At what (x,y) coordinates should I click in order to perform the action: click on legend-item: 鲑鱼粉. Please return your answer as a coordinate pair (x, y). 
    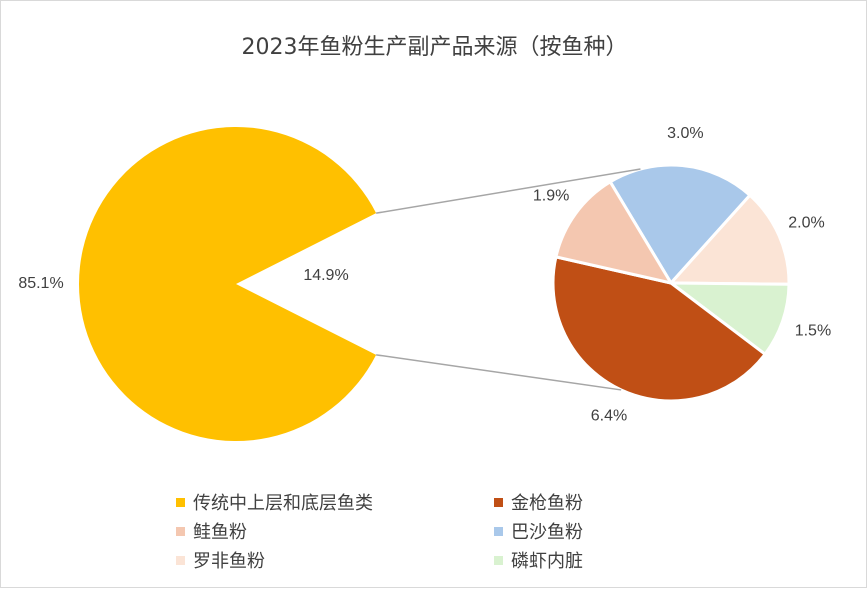
    Looking at the image, I should click on (211, 531).